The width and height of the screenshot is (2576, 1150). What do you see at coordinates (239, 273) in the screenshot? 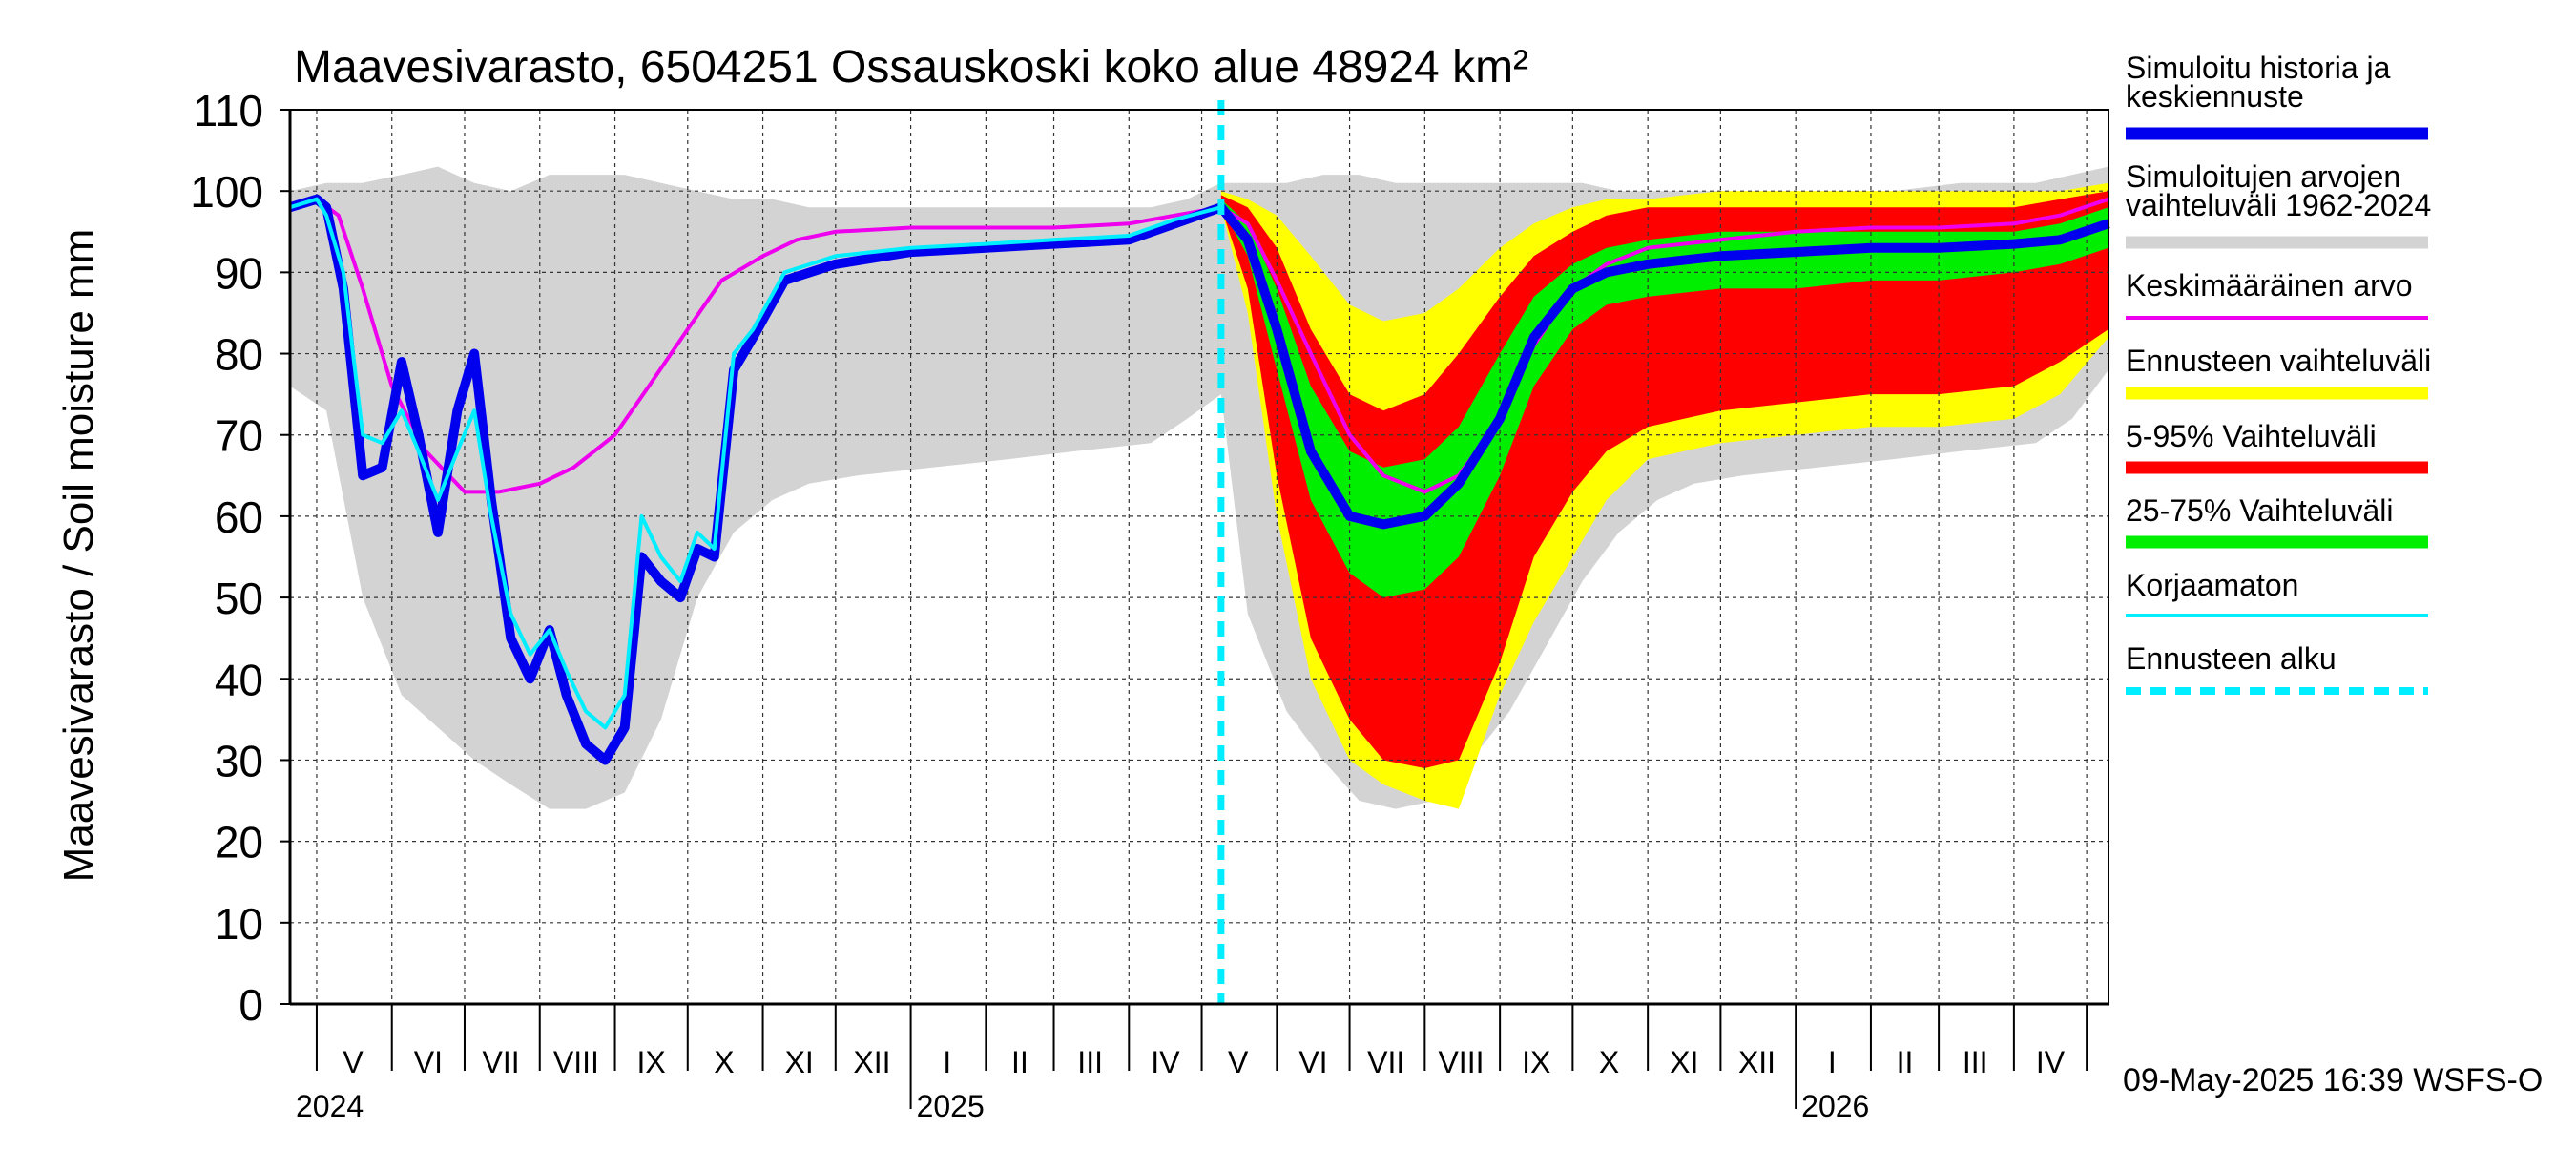
I see `y-tick-label: 90` at bounding box center [239, 273].